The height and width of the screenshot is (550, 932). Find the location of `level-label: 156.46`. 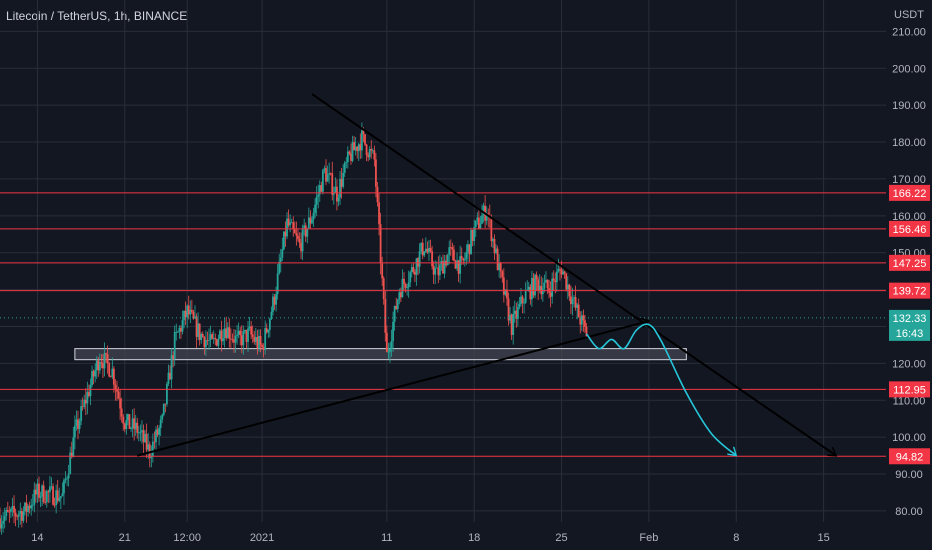

level-label: 156.46 is located at coordinates (910, 230).